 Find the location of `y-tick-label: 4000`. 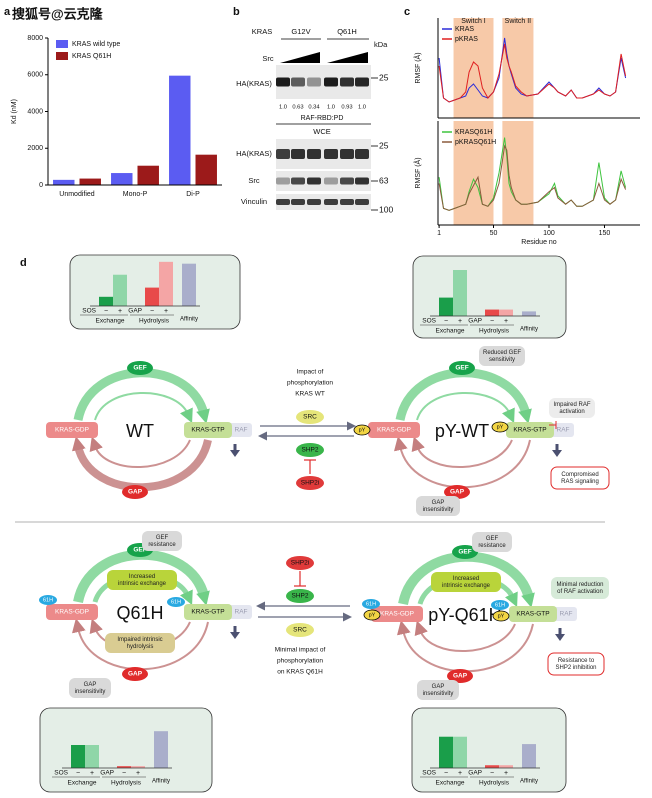

y-tick-label: 4000 is located at coordinates (35, 111).